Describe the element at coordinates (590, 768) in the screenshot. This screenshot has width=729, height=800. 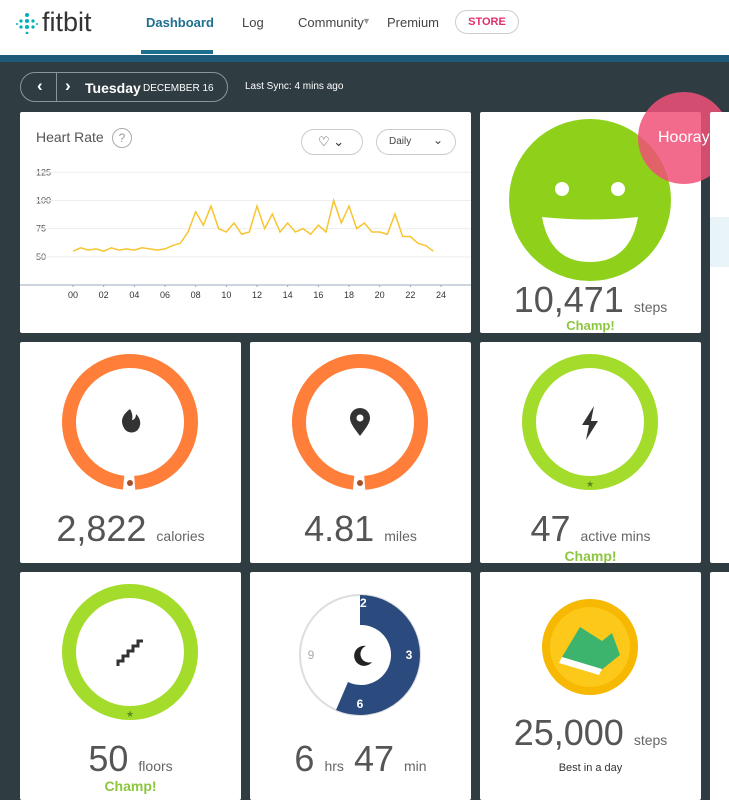
I see `caption: Best in a day` at that location.